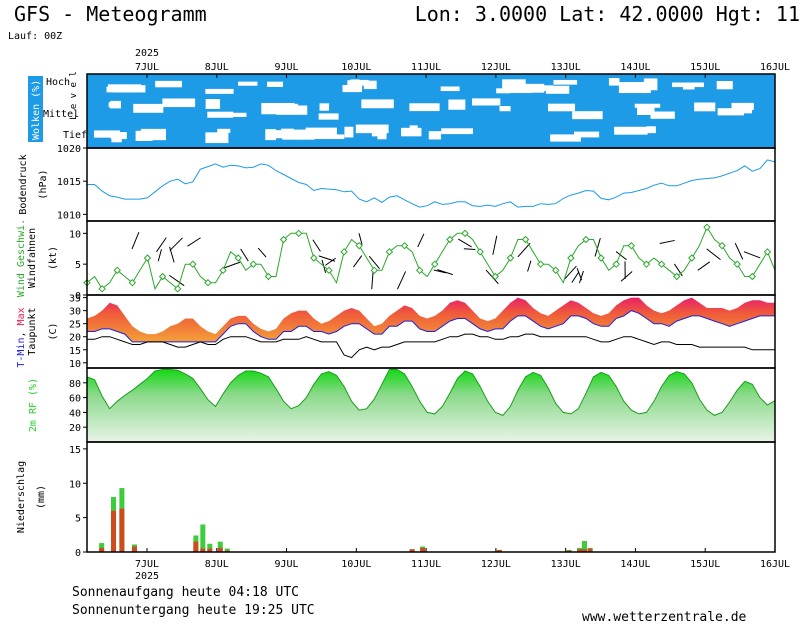 The image size is (800, 625). What do you see at coordinates (78, 296) in the screenshot?
I see `wind-ytick-label: 0` at bounding box center [78, 296].